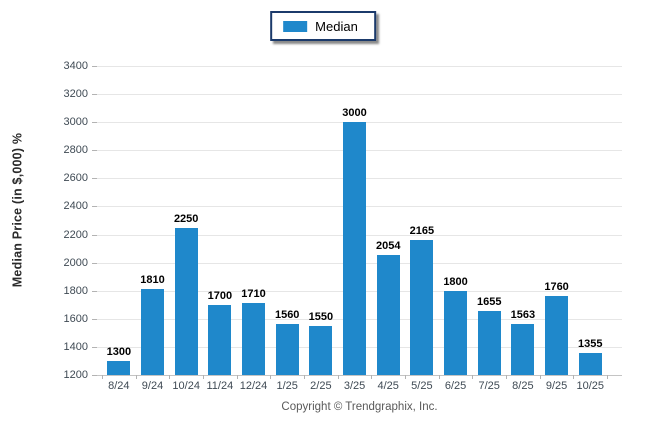 The image size is (646, 434). Describe the element at coordinates (336, 26) in the screenshot. I see `legend-label: Median` at that location.